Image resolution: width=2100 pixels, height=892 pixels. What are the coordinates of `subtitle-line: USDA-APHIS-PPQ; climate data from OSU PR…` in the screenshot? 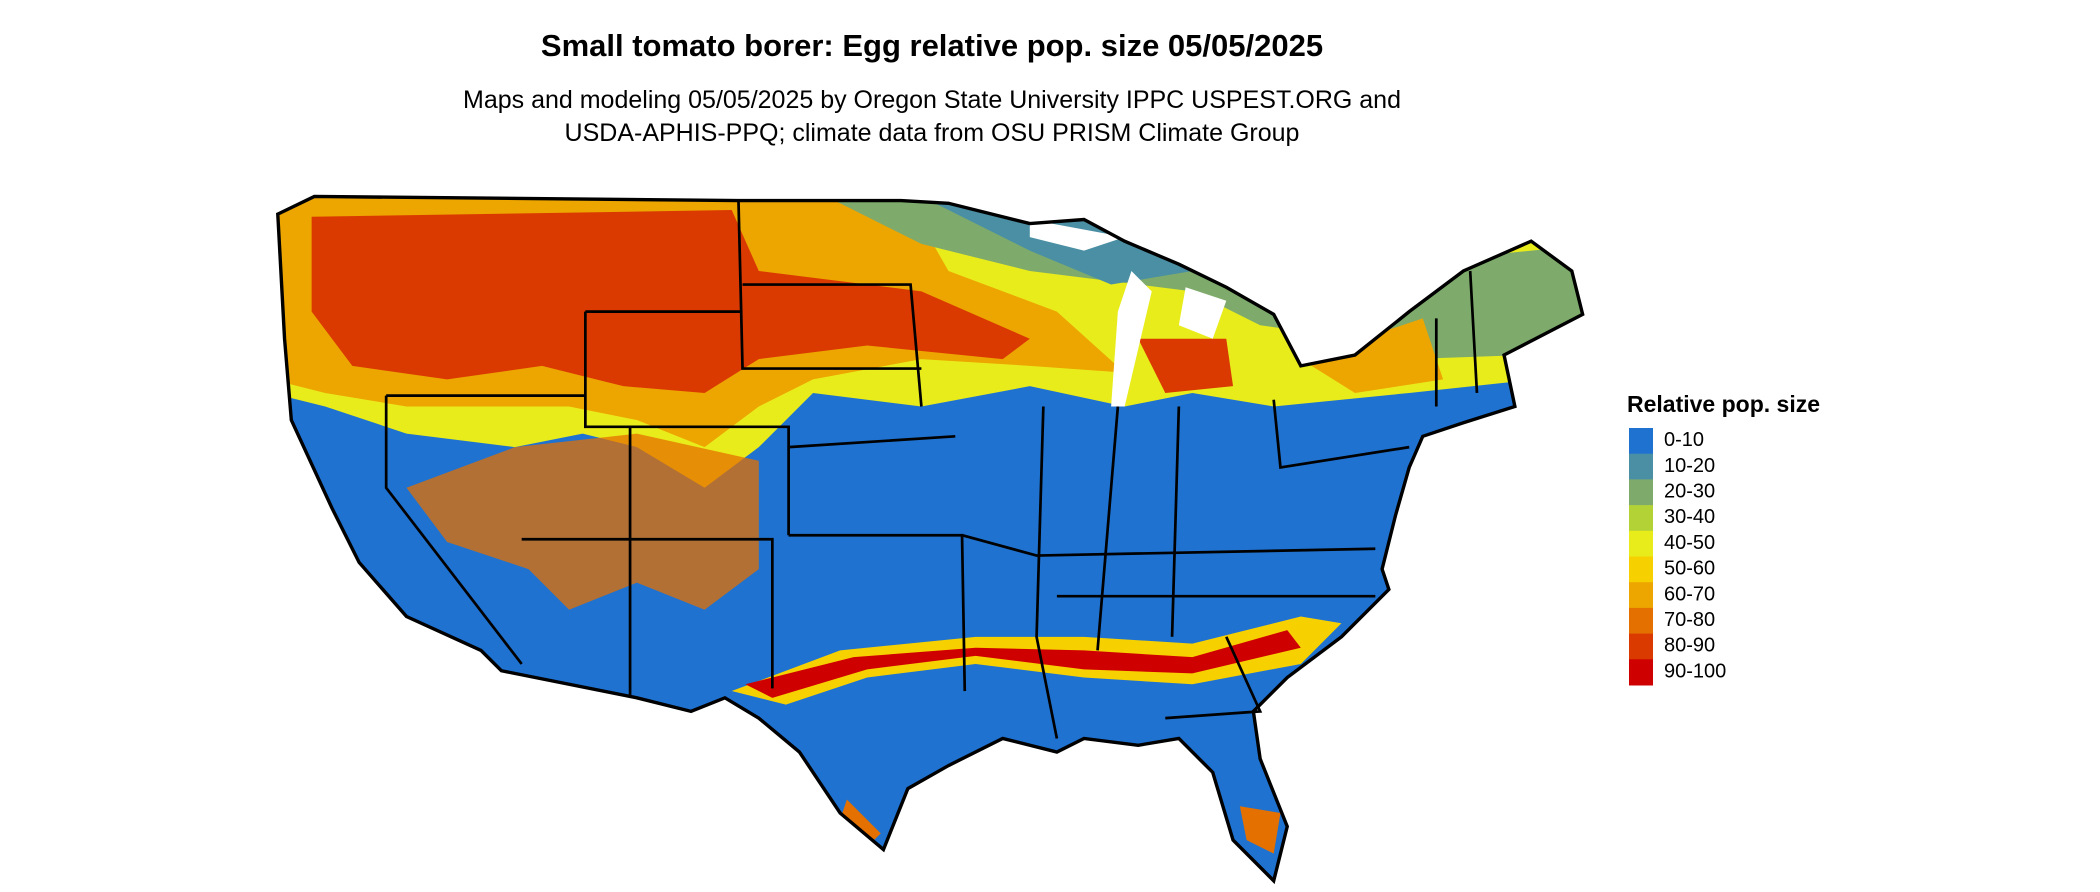 It's located at (932, 133).